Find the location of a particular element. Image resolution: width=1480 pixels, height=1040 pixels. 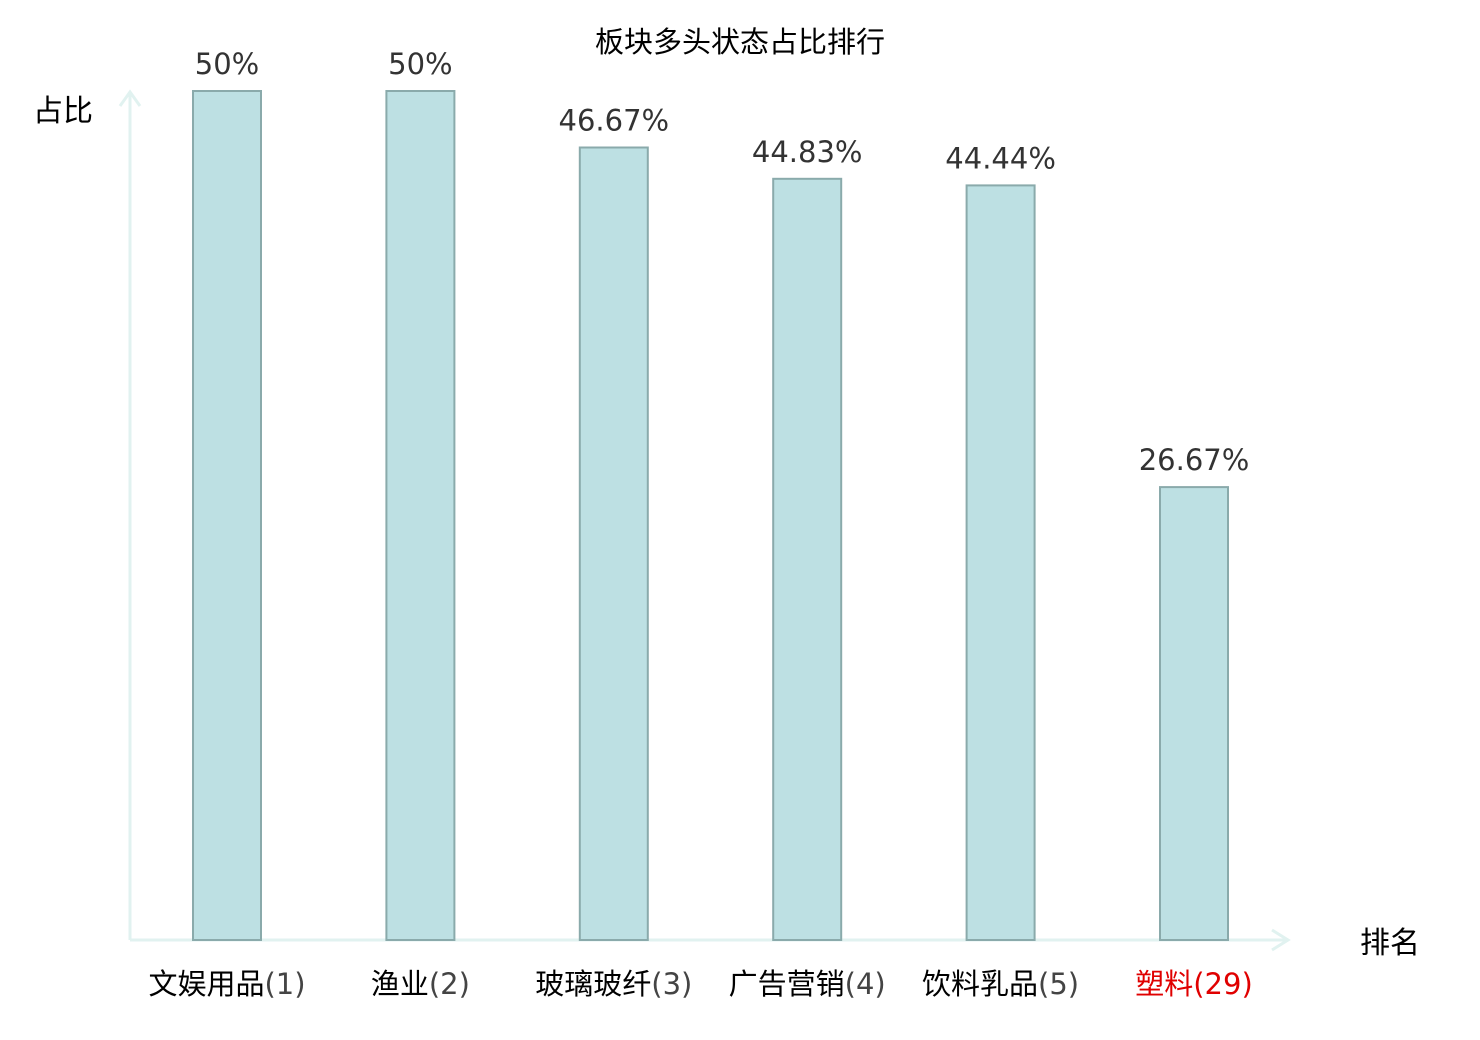

bar-value-label: 46.67% is located at coordinates (614, 121).